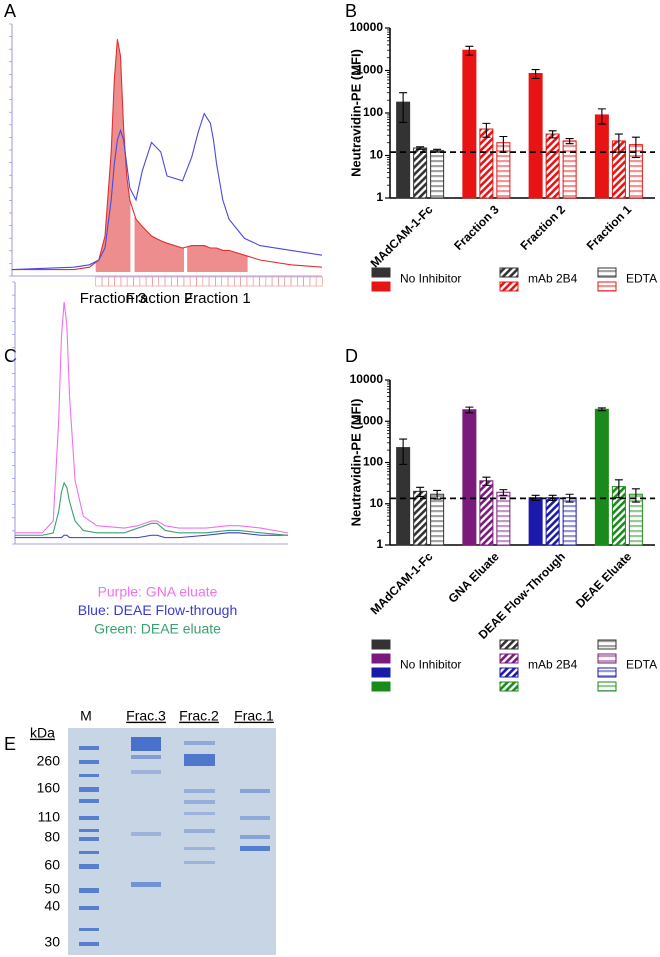 The width and height of the screenshot is (660, 957). I want to click on marker-label: 160, so click(49, 788).